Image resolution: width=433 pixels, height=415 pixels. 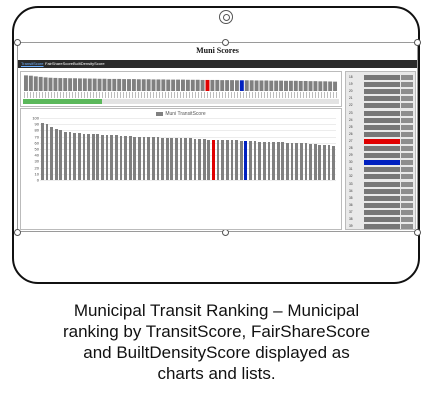 I want to click on list-item: 35, so click(x=380, y=198).